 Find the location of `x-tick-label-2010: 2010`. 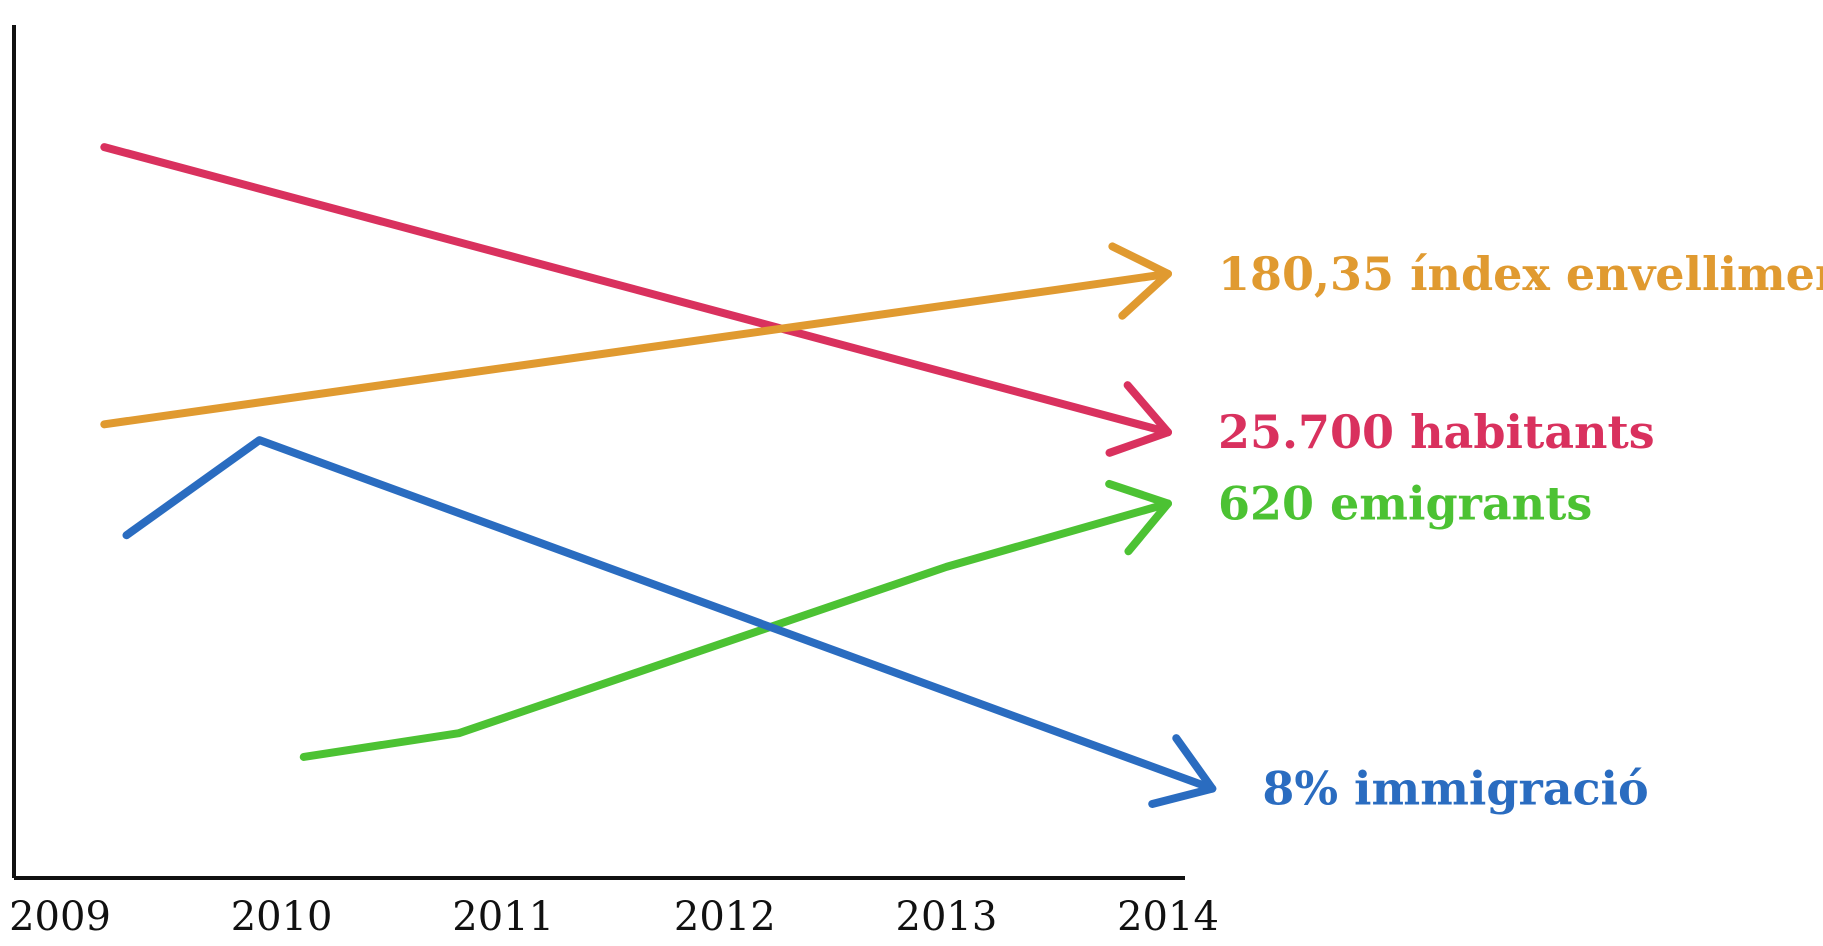

x-tick-label-2010: 2010 is located at coordinates (282, 917).